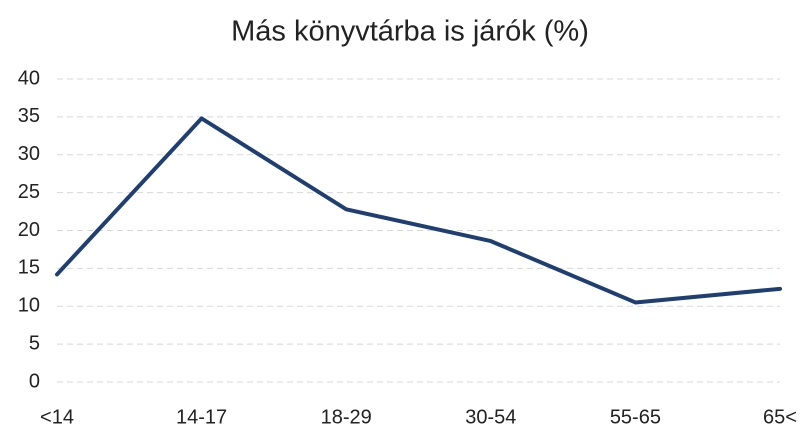 The image size is (803, 430). What do you see at coordinates (635, 417) in the screenshot?
I see `x-tick-label: 55-65` at bounding box center [635, 417].